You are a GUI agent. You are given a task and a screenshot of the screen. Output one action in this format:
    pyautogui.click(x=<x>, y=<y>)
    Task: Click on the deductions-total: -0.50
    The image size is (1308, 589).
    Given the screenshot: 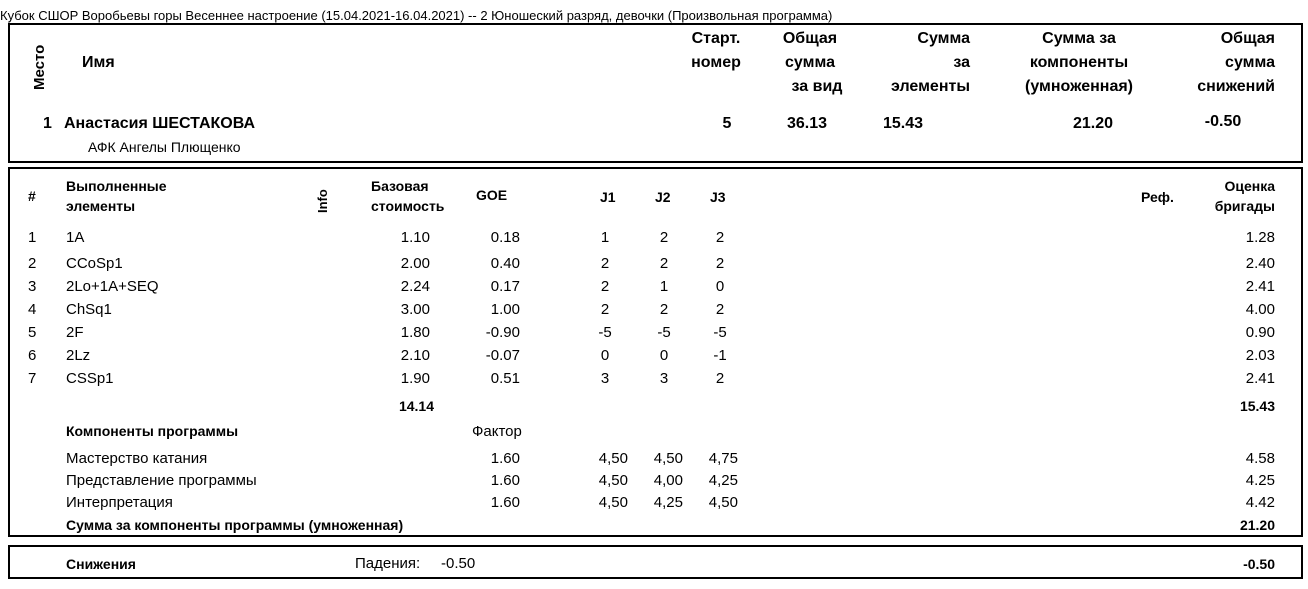 What is the action you would take?
    pyautogui.click(x=1259, y=564)
    